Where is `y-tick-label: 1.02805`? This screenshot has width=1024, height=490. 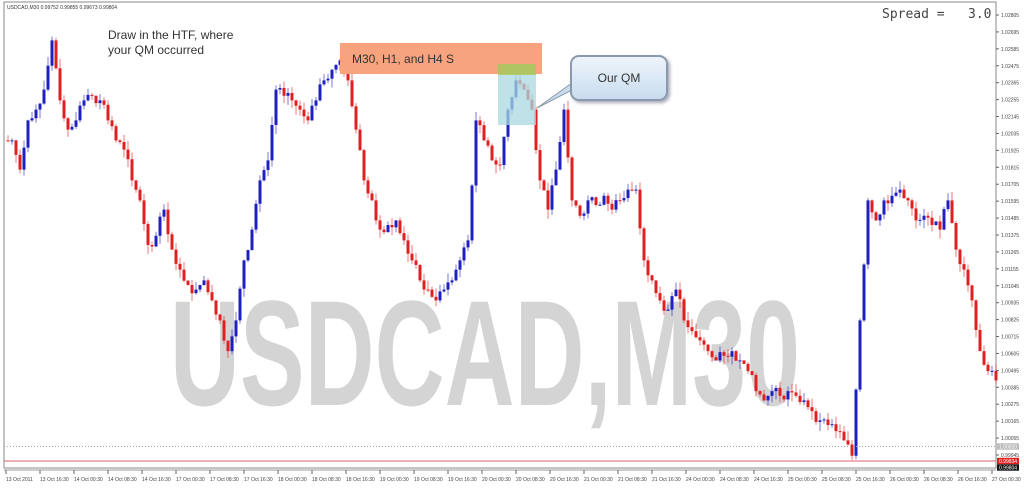 y-tick-label: 1.02805 is located at coordinates (1010, 16).